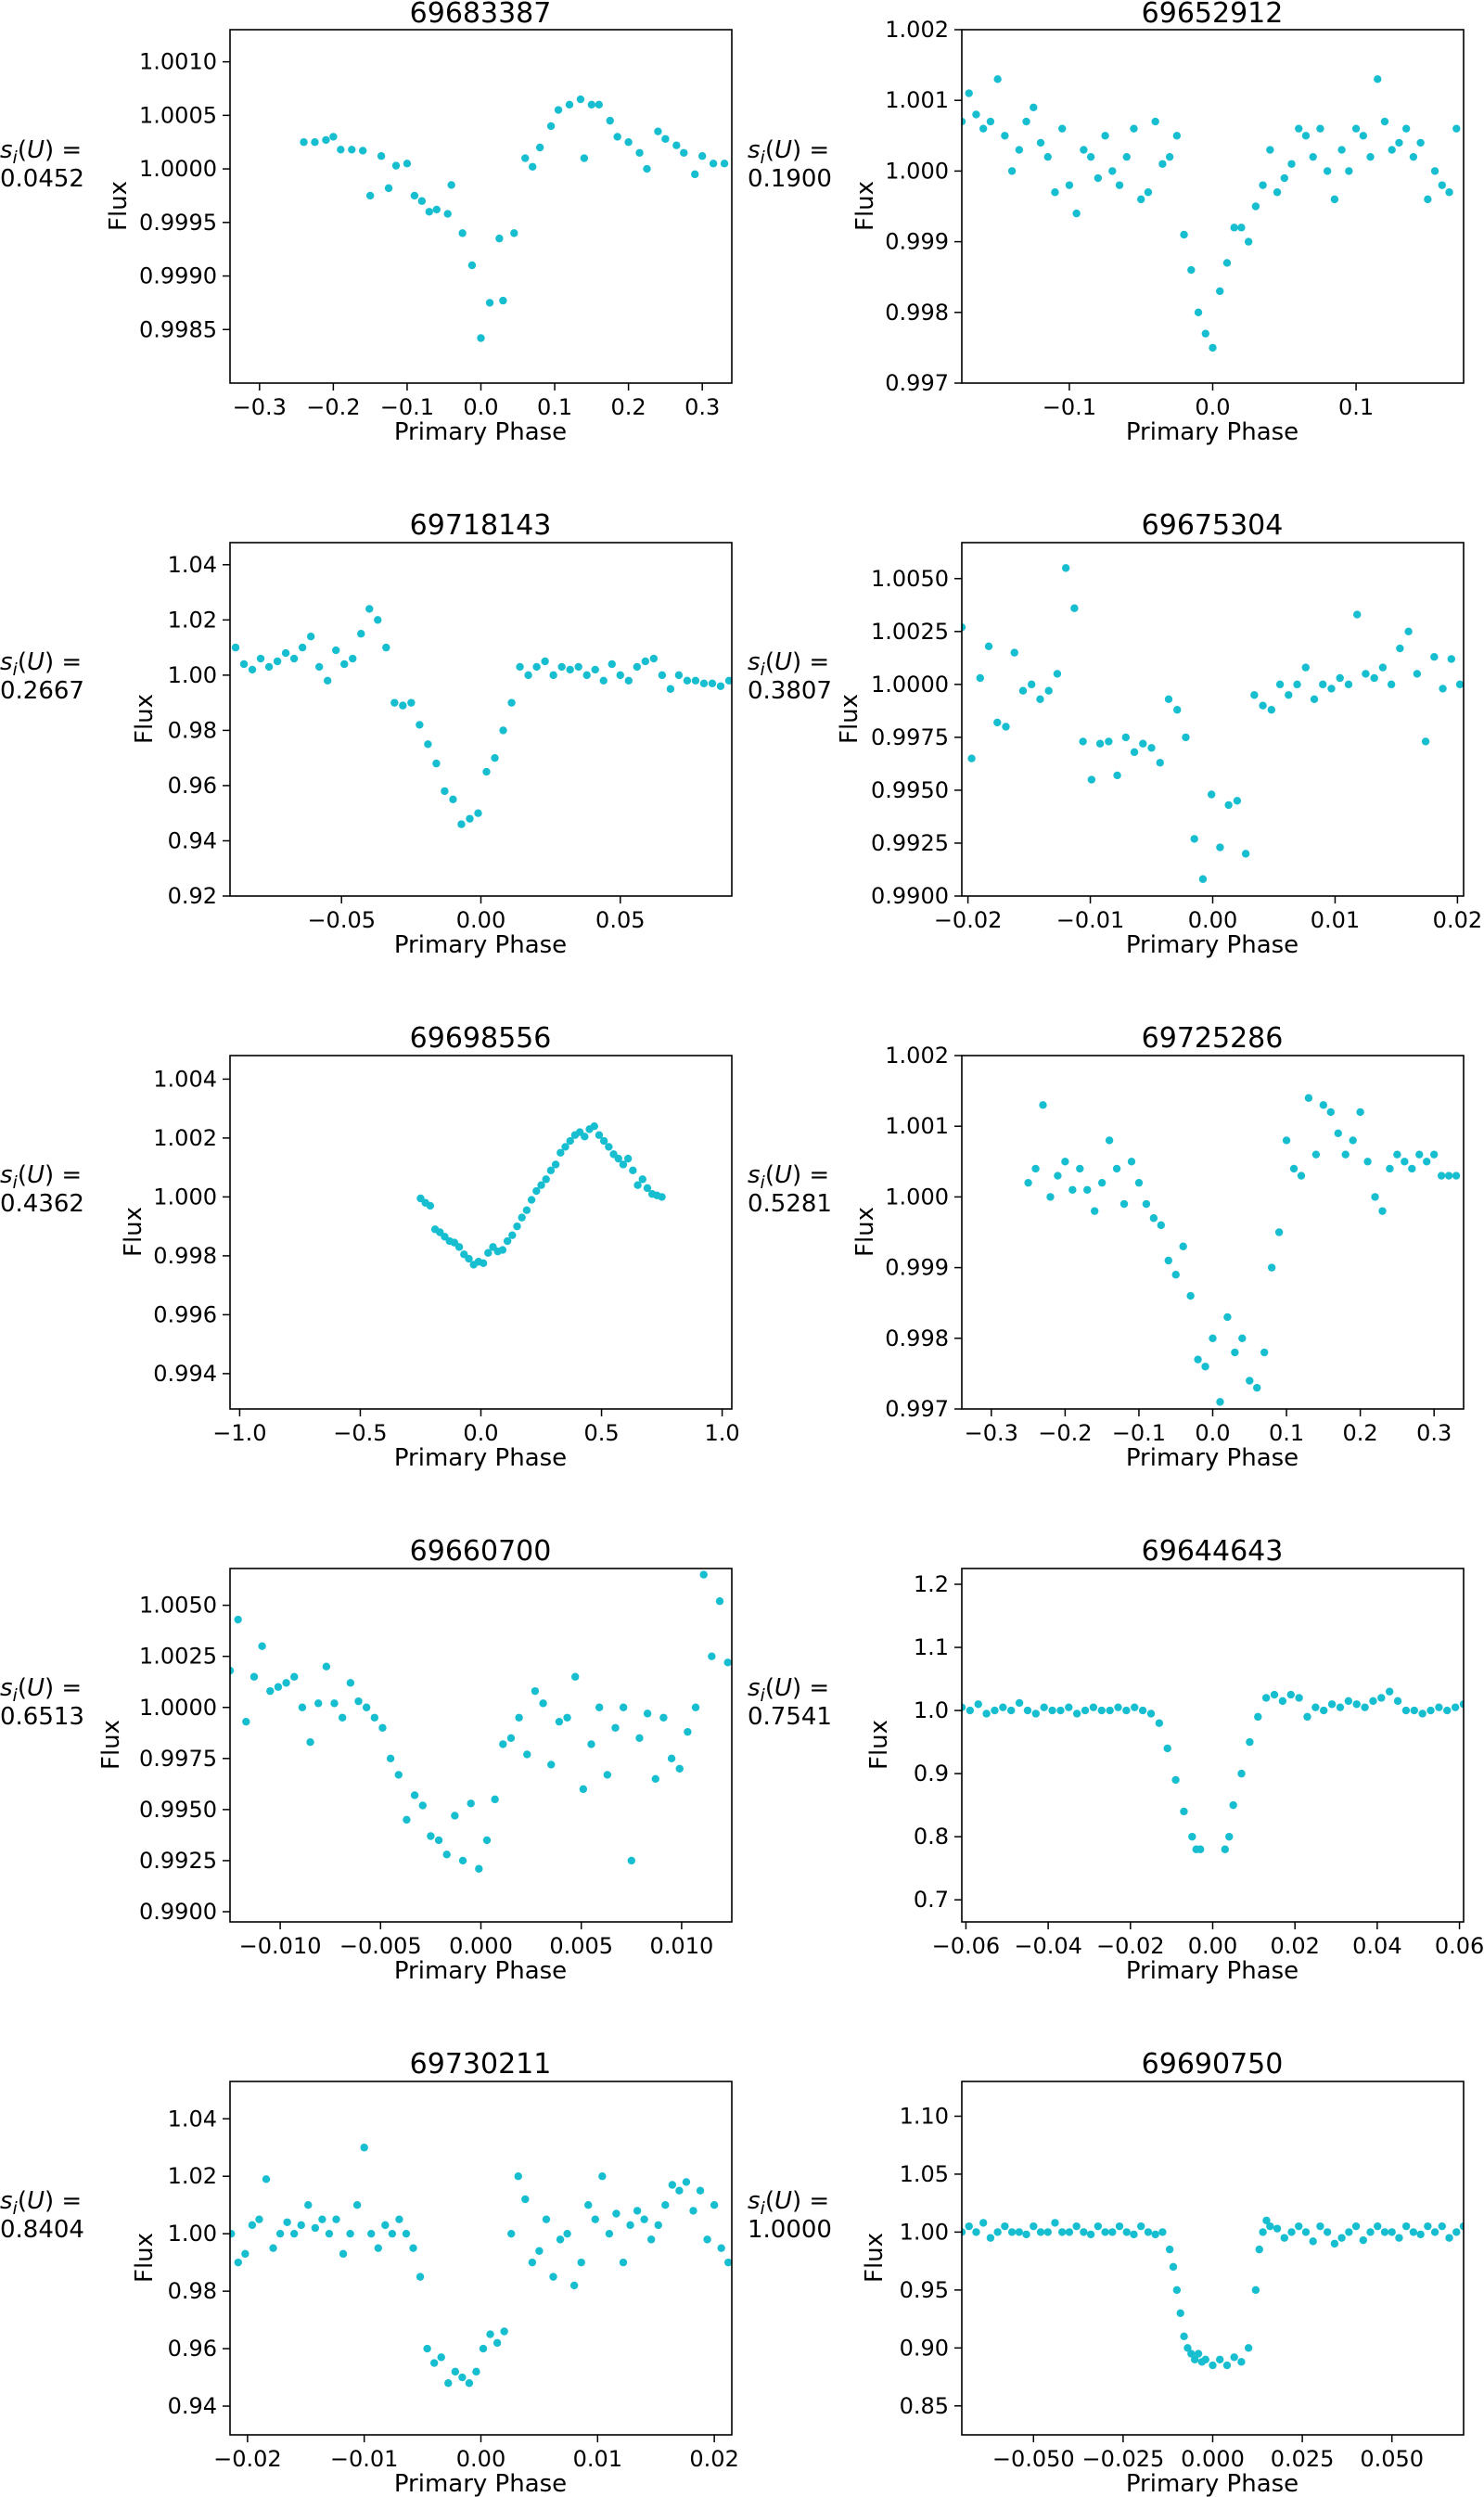  I want to click on score-value: 1.0000, so click(790, 2230).